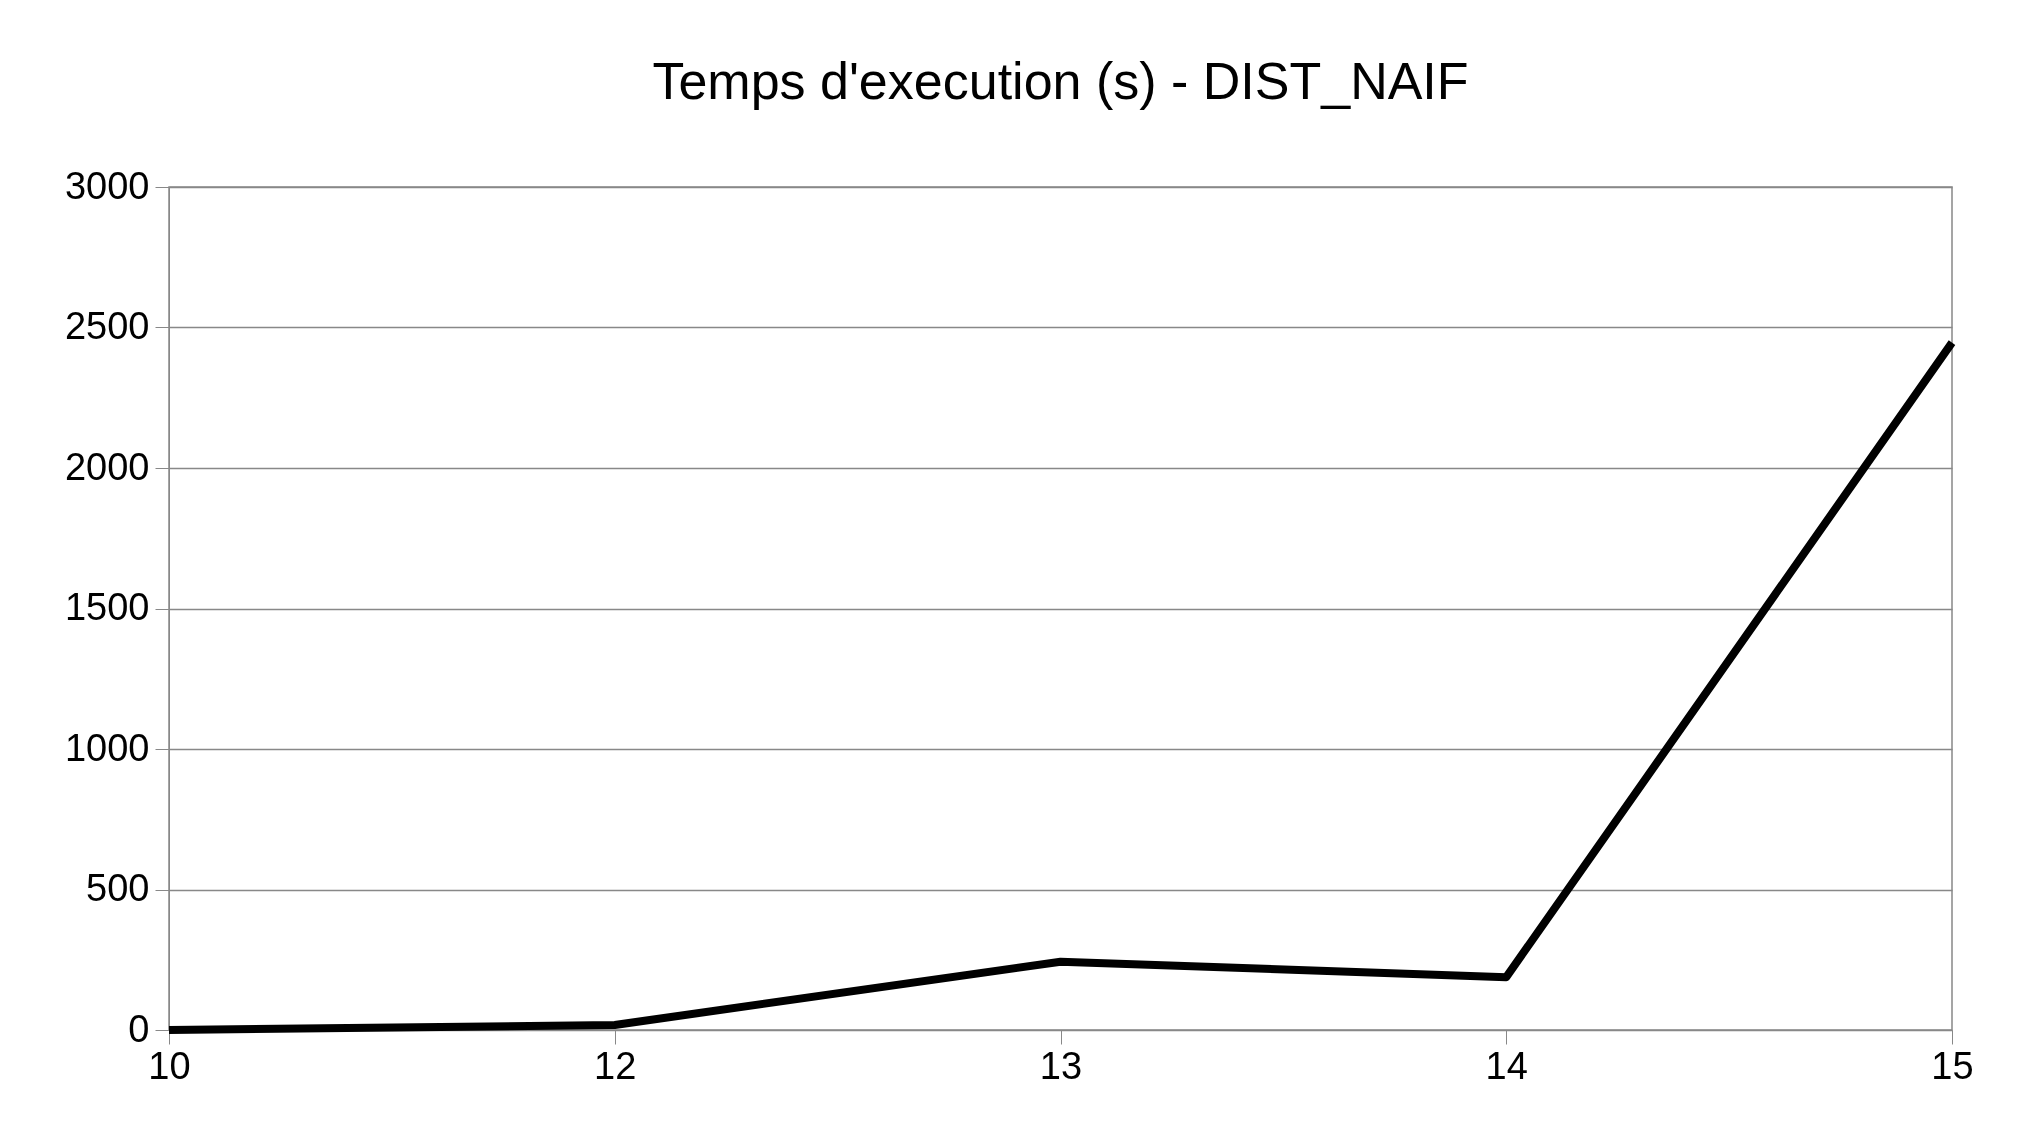 The image size is (2018, 1135). Describe the element at coordinates (1060, 81) in the screenshot. I see `chart-title: Temps d'execution (s) - DIST_NAIF` at that location.